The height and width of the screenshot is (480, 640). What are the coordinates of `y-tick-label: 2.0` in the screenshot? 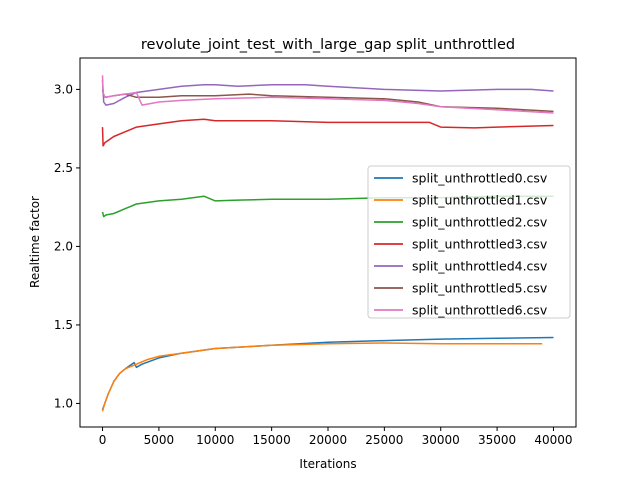 It's located at (63, 246).